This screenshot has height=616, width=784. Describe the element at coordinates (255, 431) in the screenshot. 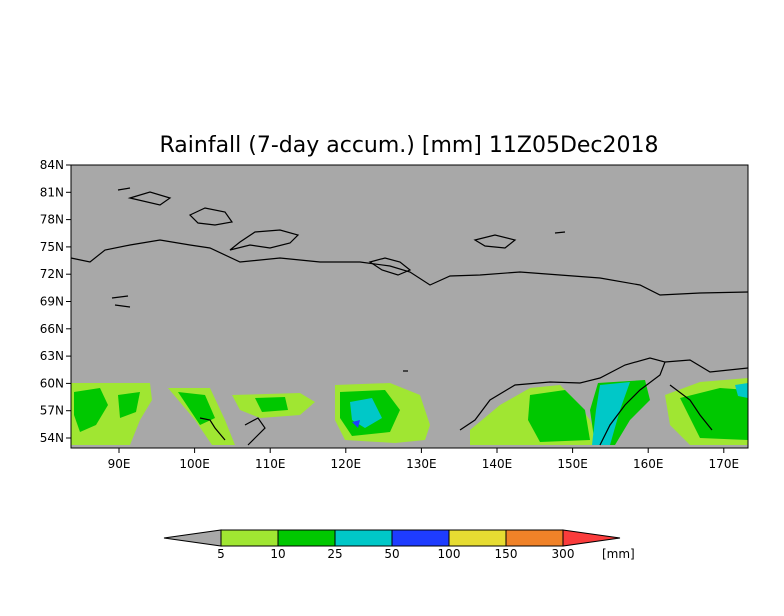

I see `baikal-shore` at that location.